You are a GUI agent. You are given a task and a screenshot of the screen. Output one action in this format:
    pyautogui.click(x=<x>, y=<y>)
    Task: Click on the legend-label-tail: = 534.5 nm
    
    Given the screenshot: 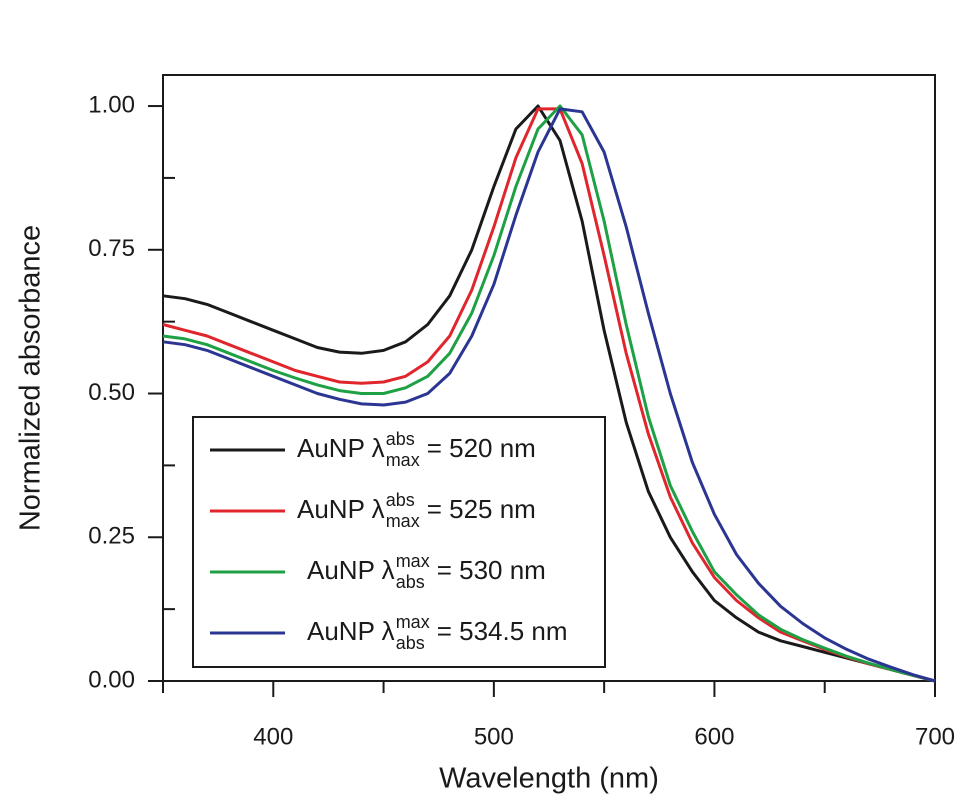 What is the action you would take?
    pyautogui.click(x=502, y=631)
    